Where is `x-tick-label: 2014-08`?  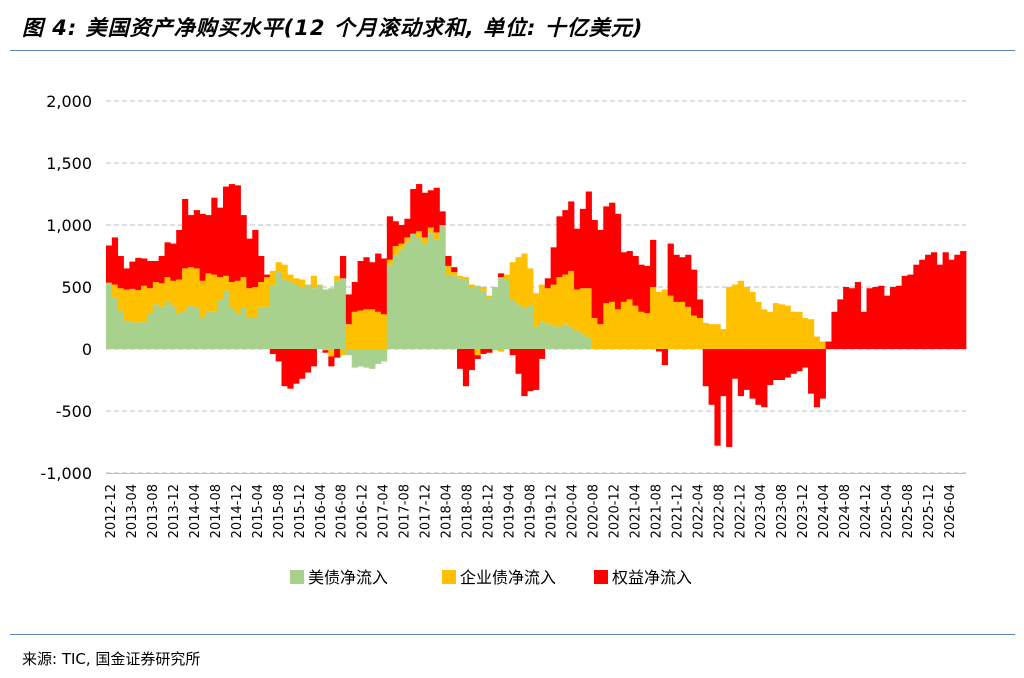 x-tick-label: 2014-08 is located at coordinates (216, 511).